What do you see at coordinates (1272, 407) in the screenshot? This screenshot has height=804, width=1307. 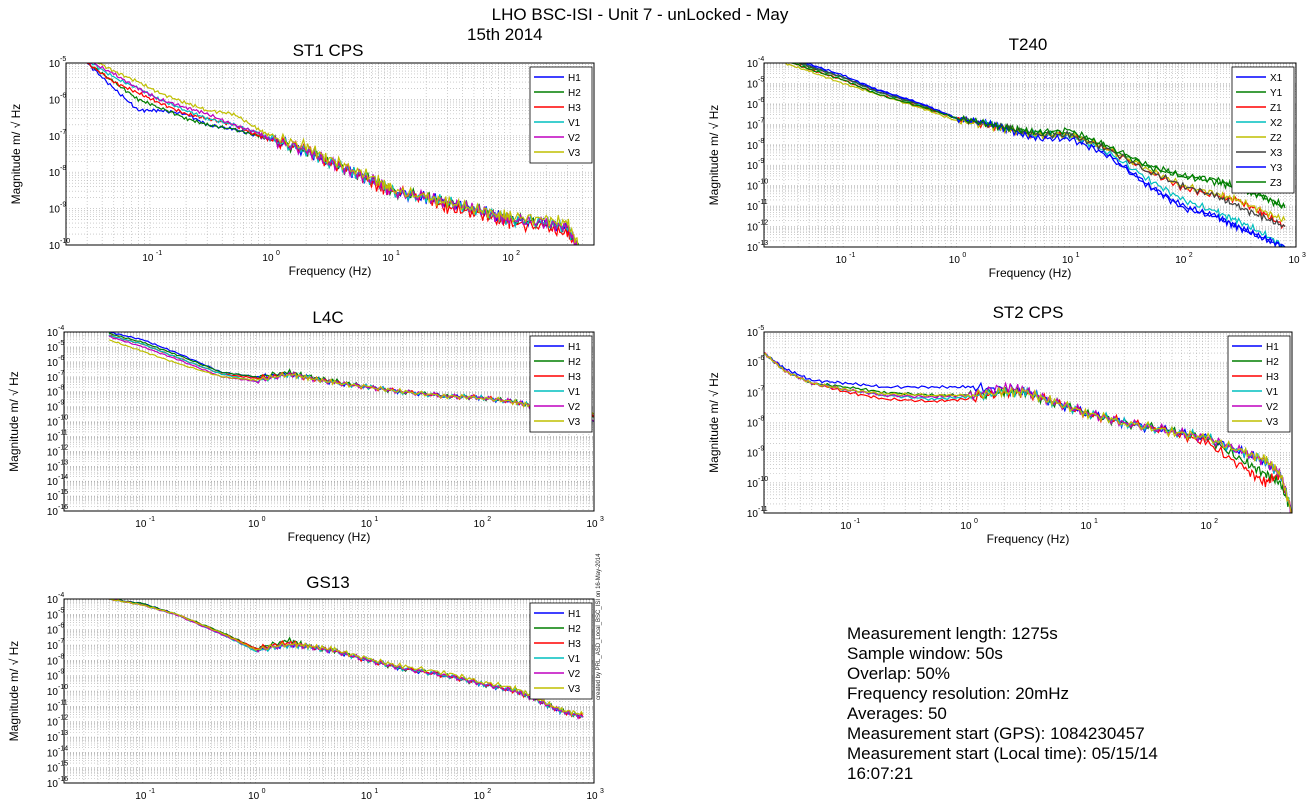 I see `legend-label: V2` at bounding box center [1272, 407].